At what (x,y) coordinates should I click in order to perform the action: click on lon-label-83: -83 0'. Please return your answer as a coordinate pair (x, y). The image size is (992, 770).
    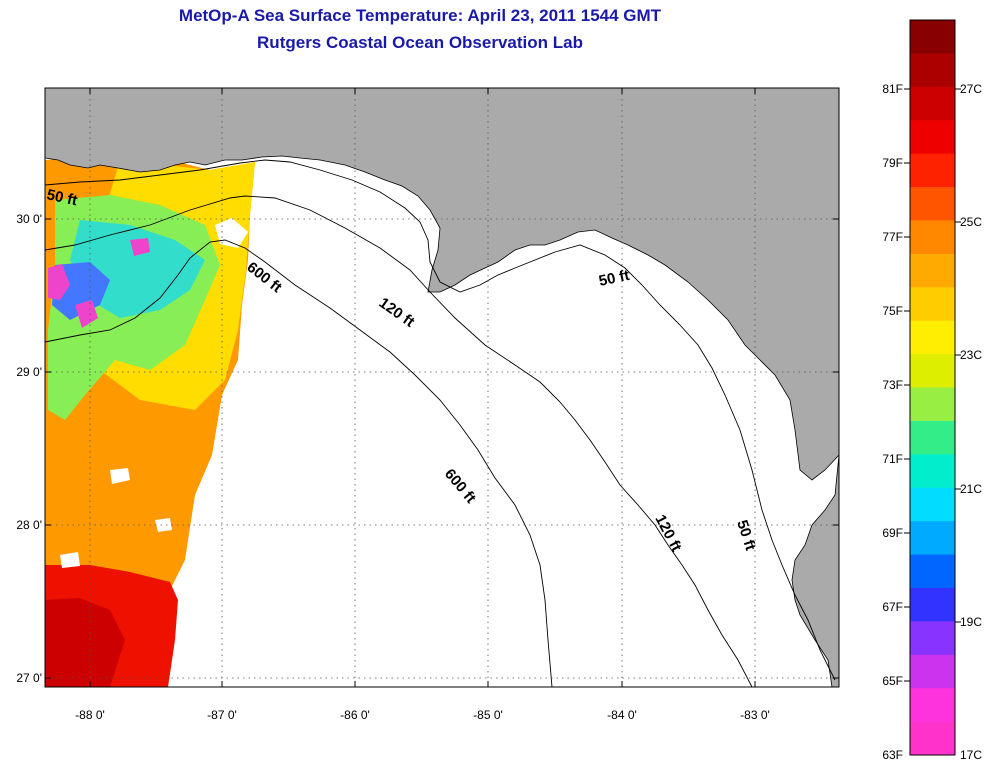
    Looking at the image, I should click on (755, 715).